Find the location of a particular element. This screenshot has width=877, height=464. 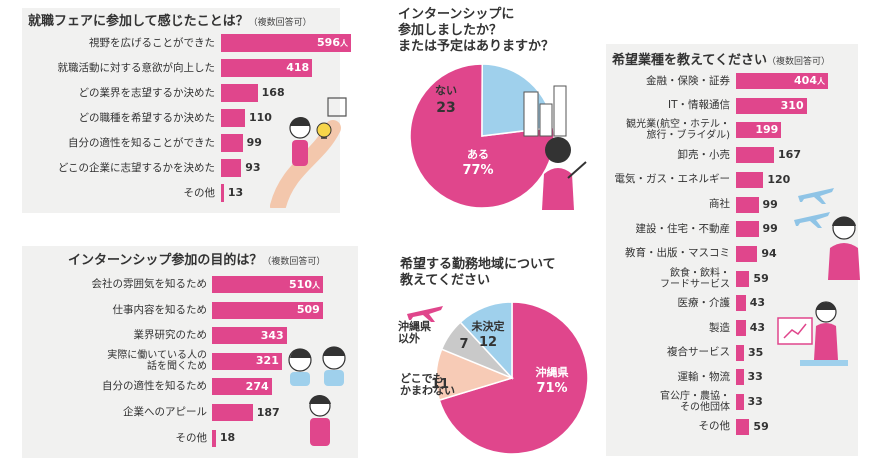

region-title: 希望する勤務地域について 教えてください is located at coordinates (478, 273).